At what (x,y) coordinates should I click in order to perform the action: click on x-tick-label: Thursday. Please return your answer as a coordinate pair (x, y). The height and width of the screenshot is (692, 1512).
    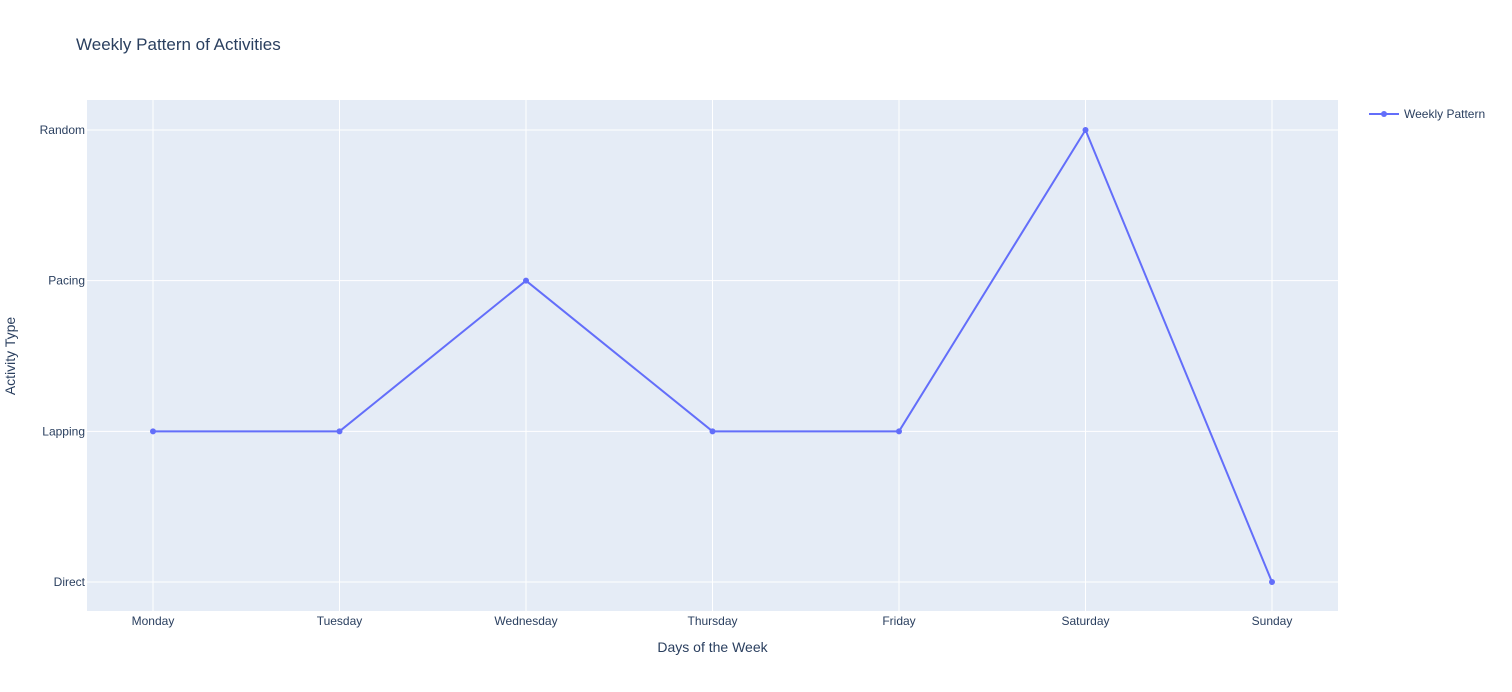
    Looking at the image, I should click on (712, 621).